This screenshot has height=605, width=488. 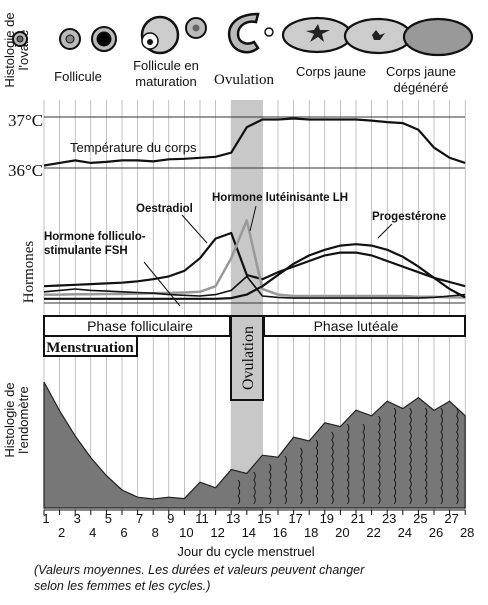 What do you see at coordinates (467, 532) in the screenshot?
I see `day-tick-label: 28` at bounding box center [467, 532].